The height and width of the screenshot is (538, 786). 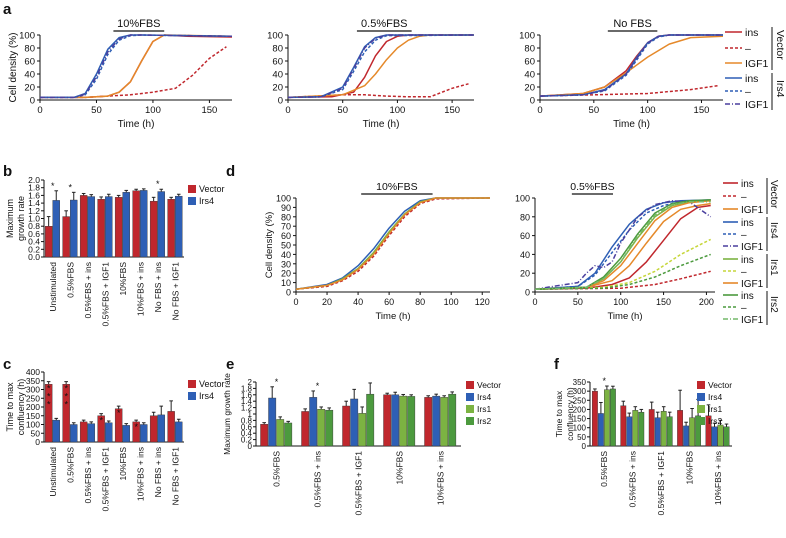 I want to click on a1-xtick-label: 0, so click(x=39, y=110).